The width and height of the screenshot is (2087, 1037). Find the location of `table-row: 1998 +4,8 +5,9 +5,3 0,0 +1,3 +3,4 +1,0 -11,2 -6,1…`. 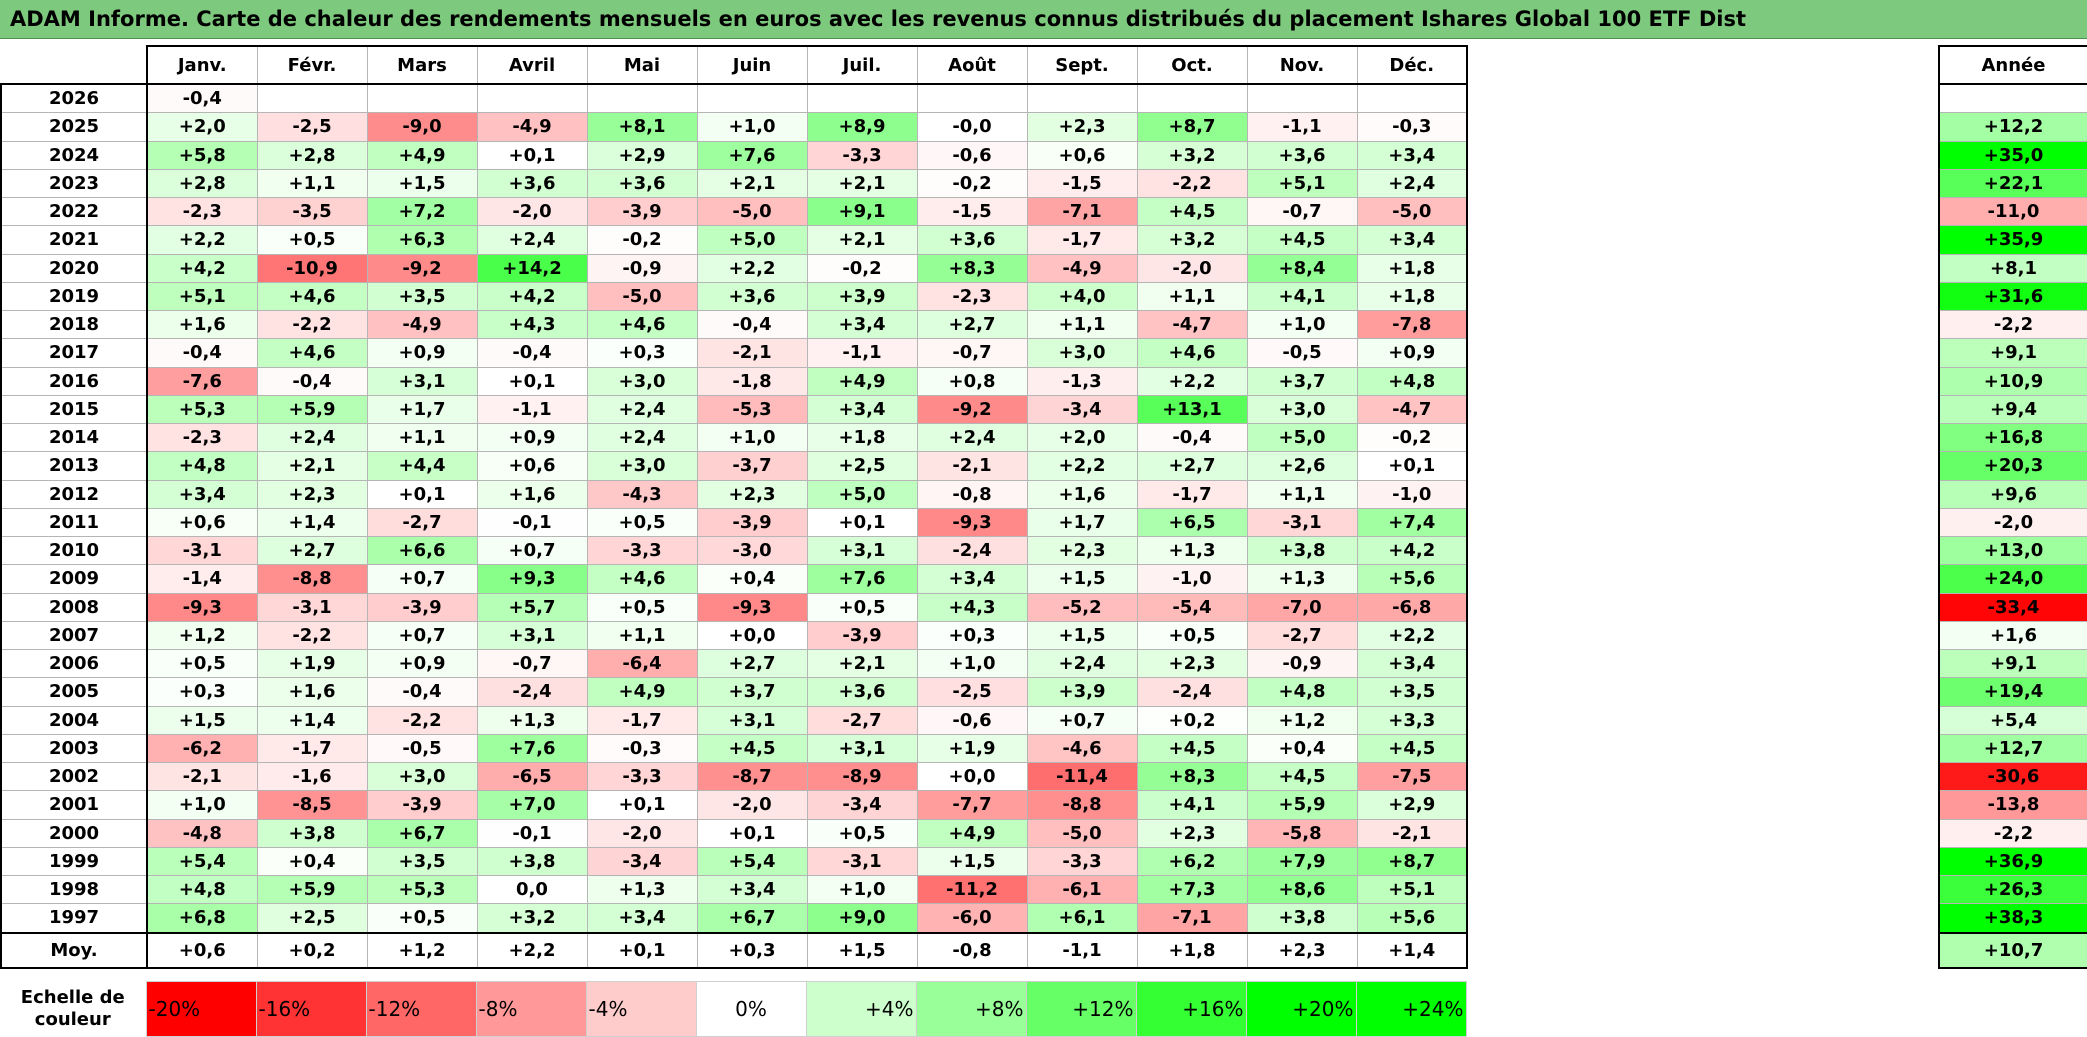

table-row: 1998 +4,8 +5,9 +5,3 0,0 +1,3 +3,4 +1,0 -11,2 -6,1… is located at coordinates (734, 889).